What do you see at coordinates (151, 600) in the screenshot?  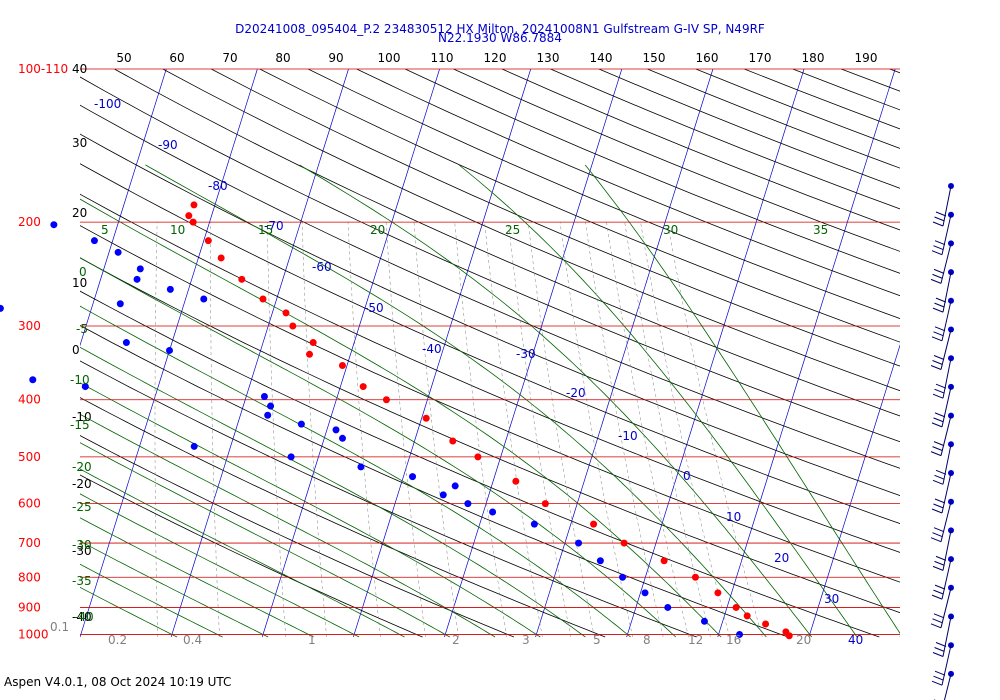 I see `moist-adiabat-line` at bounding box center [151, 600].